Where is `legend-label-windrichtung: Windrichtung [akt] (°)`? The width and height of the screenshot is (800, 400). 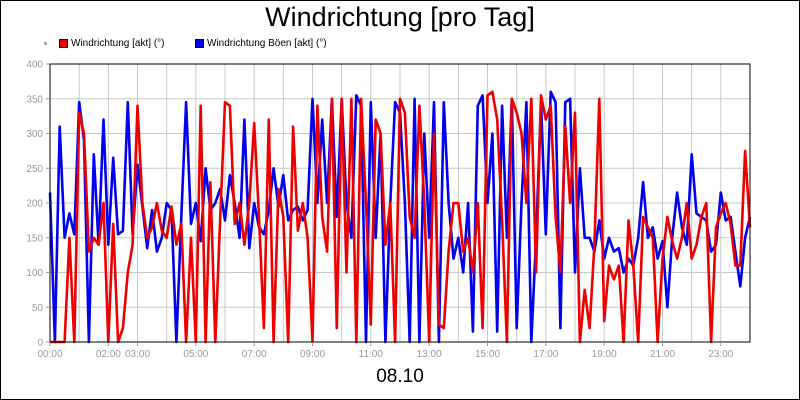
legend-label-windrichtung: Windrichtung [akt] (°) is located at coordinates (118, 43).